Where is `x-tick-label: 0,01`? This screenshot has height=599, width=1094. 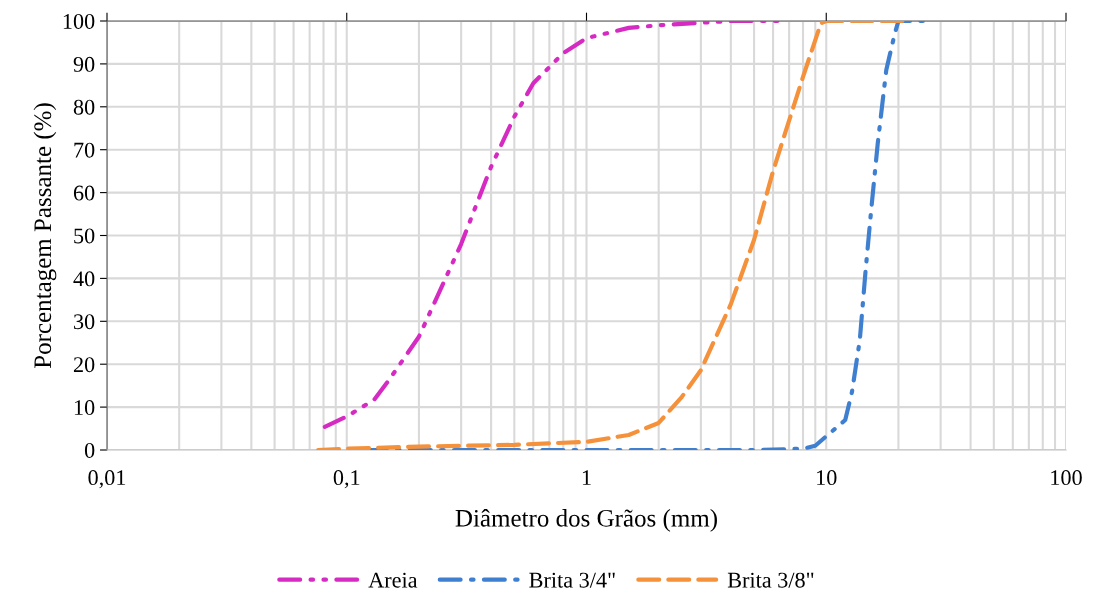 x-tick-label: 0,01 is located at coordinates (107, 479).